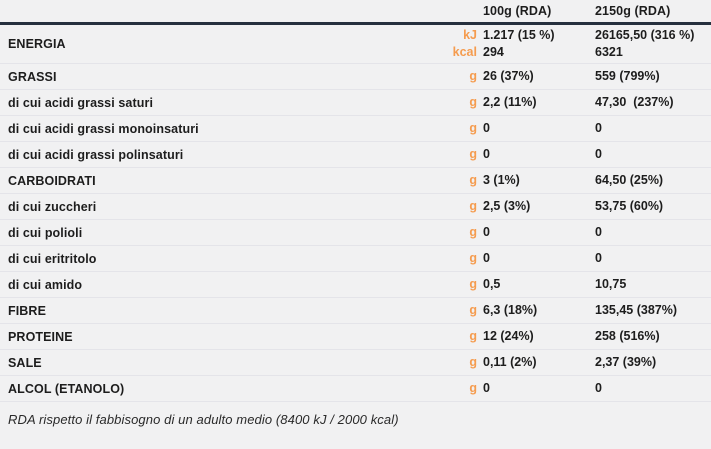  What do you see at coordinates (629, 206) in the screenshot?
I see `value-2150g-line: 53,75 (60%)` at bounding box center [629, 206].